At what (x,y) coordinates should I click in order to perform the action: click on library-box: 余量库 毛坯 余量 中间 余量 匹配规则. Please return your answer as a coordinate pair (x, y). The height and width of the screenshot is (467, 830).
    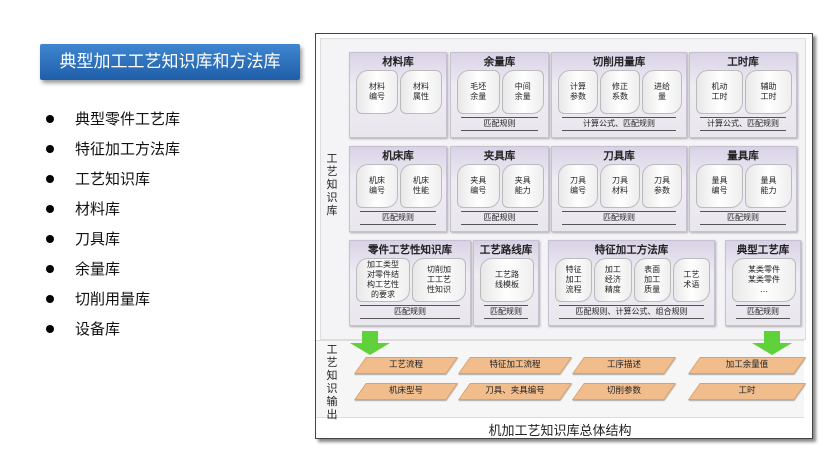
    Looking at the image, I should click on (499, 95).